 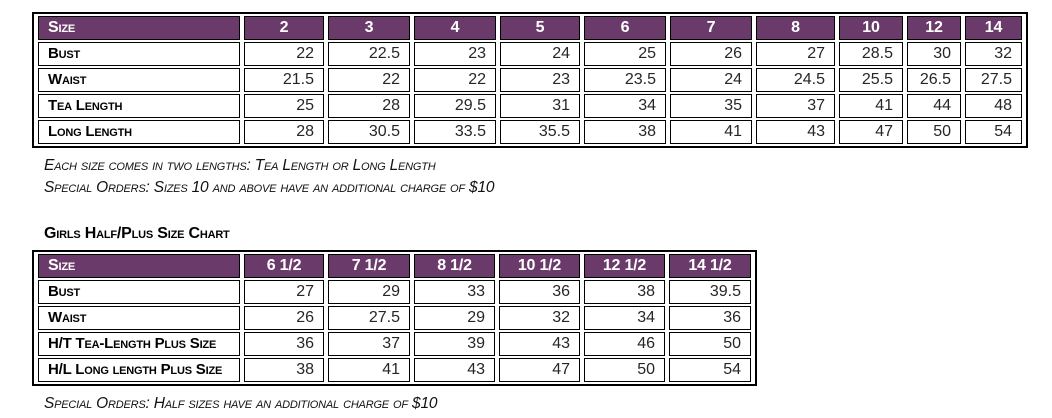 I want to click on size-column-header: 7 1/2, so click(x=369, y=266).